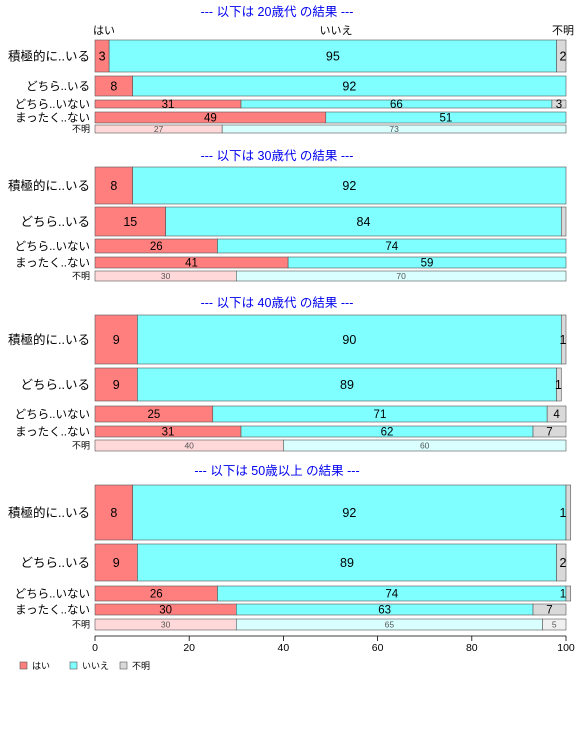 The height and width of the screenshot is (747, 580). I want to click on panel-title: --- 以下は 50歳以上 の結果 ---, so click(276, 471).